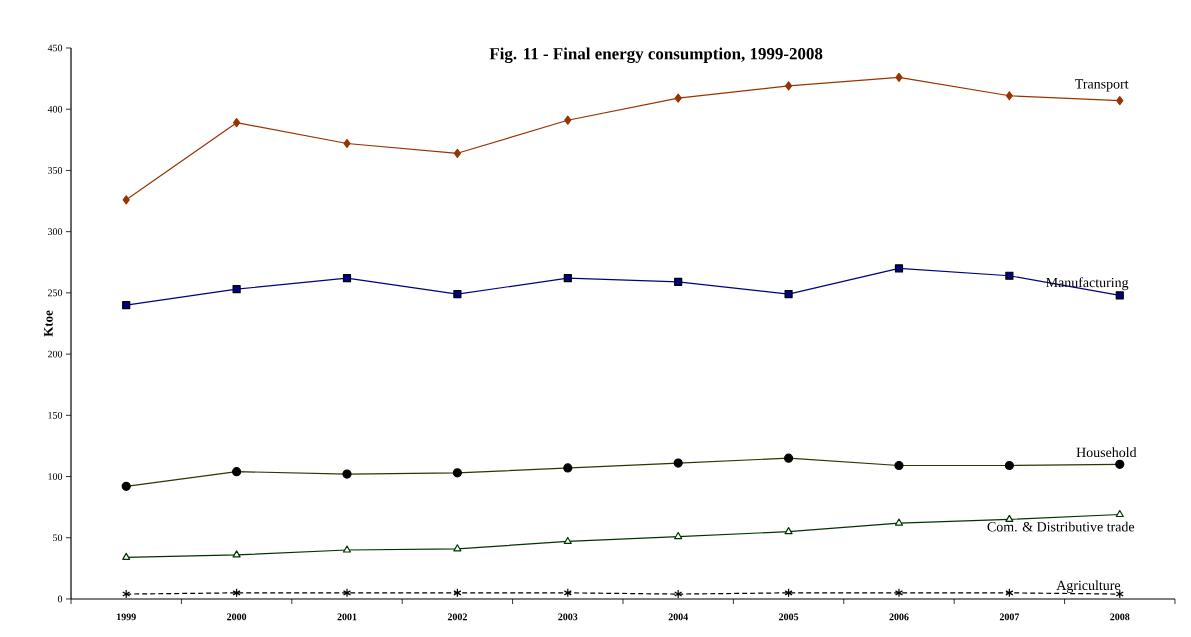  What do you see at coordinates (48, 323) in the screenshot?
I see `y-axis-title: Ktoe` at bounding box center [48, 323].